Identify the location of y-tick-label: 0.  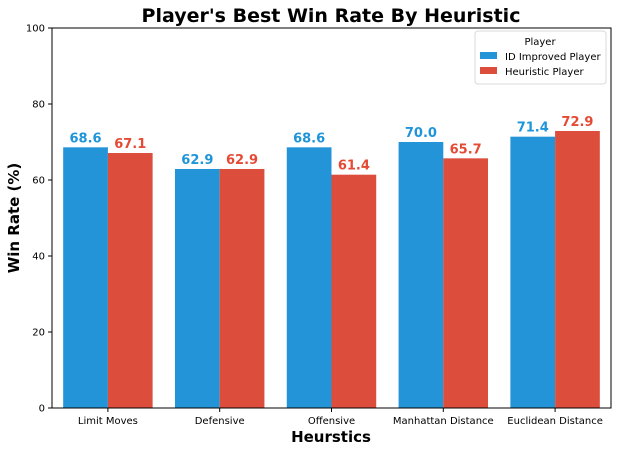
(42, 409).